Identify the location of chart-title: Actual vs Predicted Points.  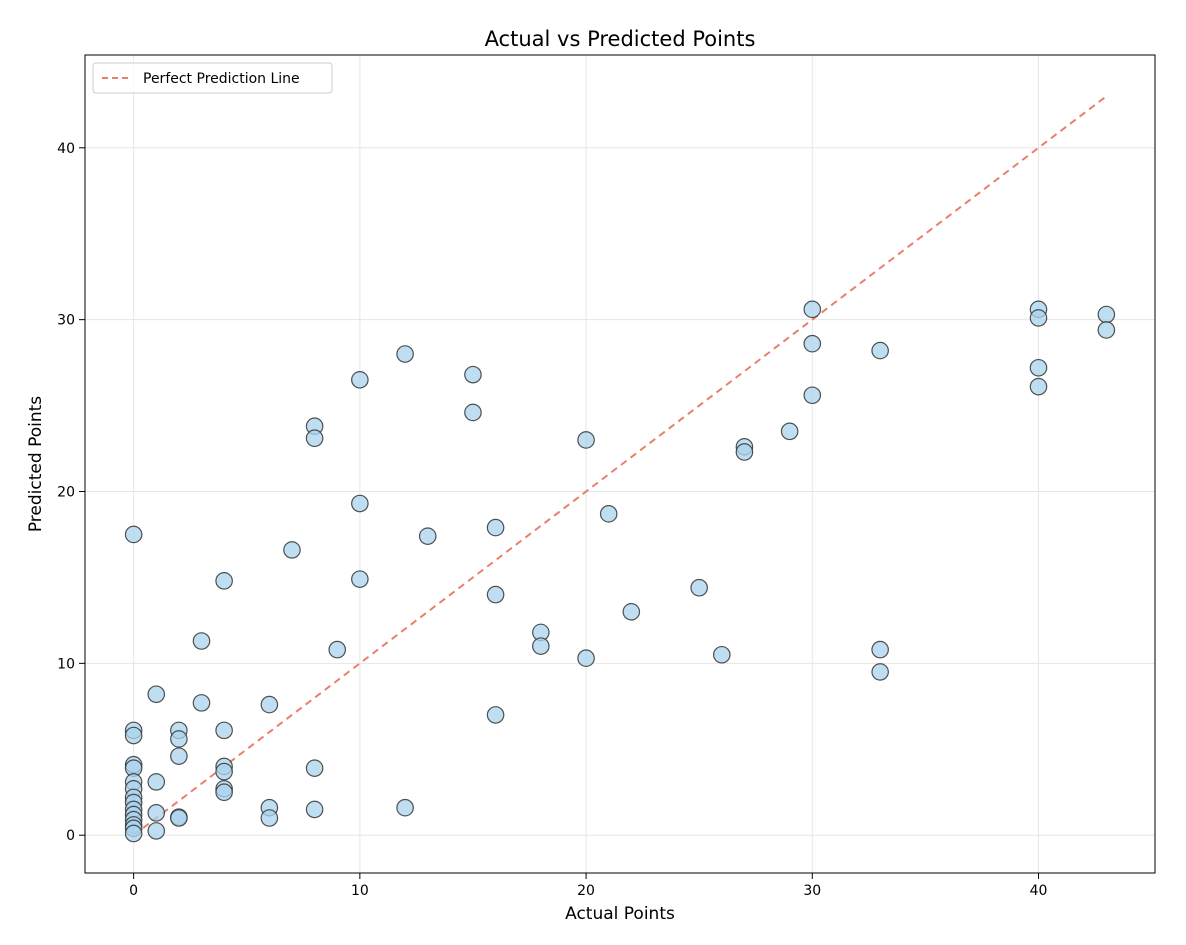
(620, 39).